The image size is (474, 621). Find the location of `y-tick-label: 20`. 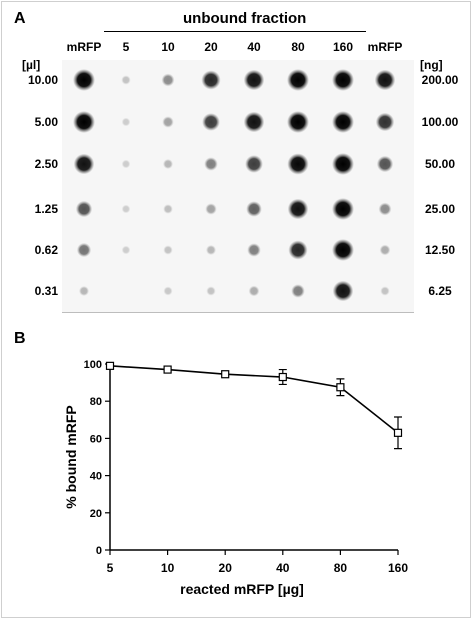

y-tick-label: 20 is located at coordinates (96, 514).